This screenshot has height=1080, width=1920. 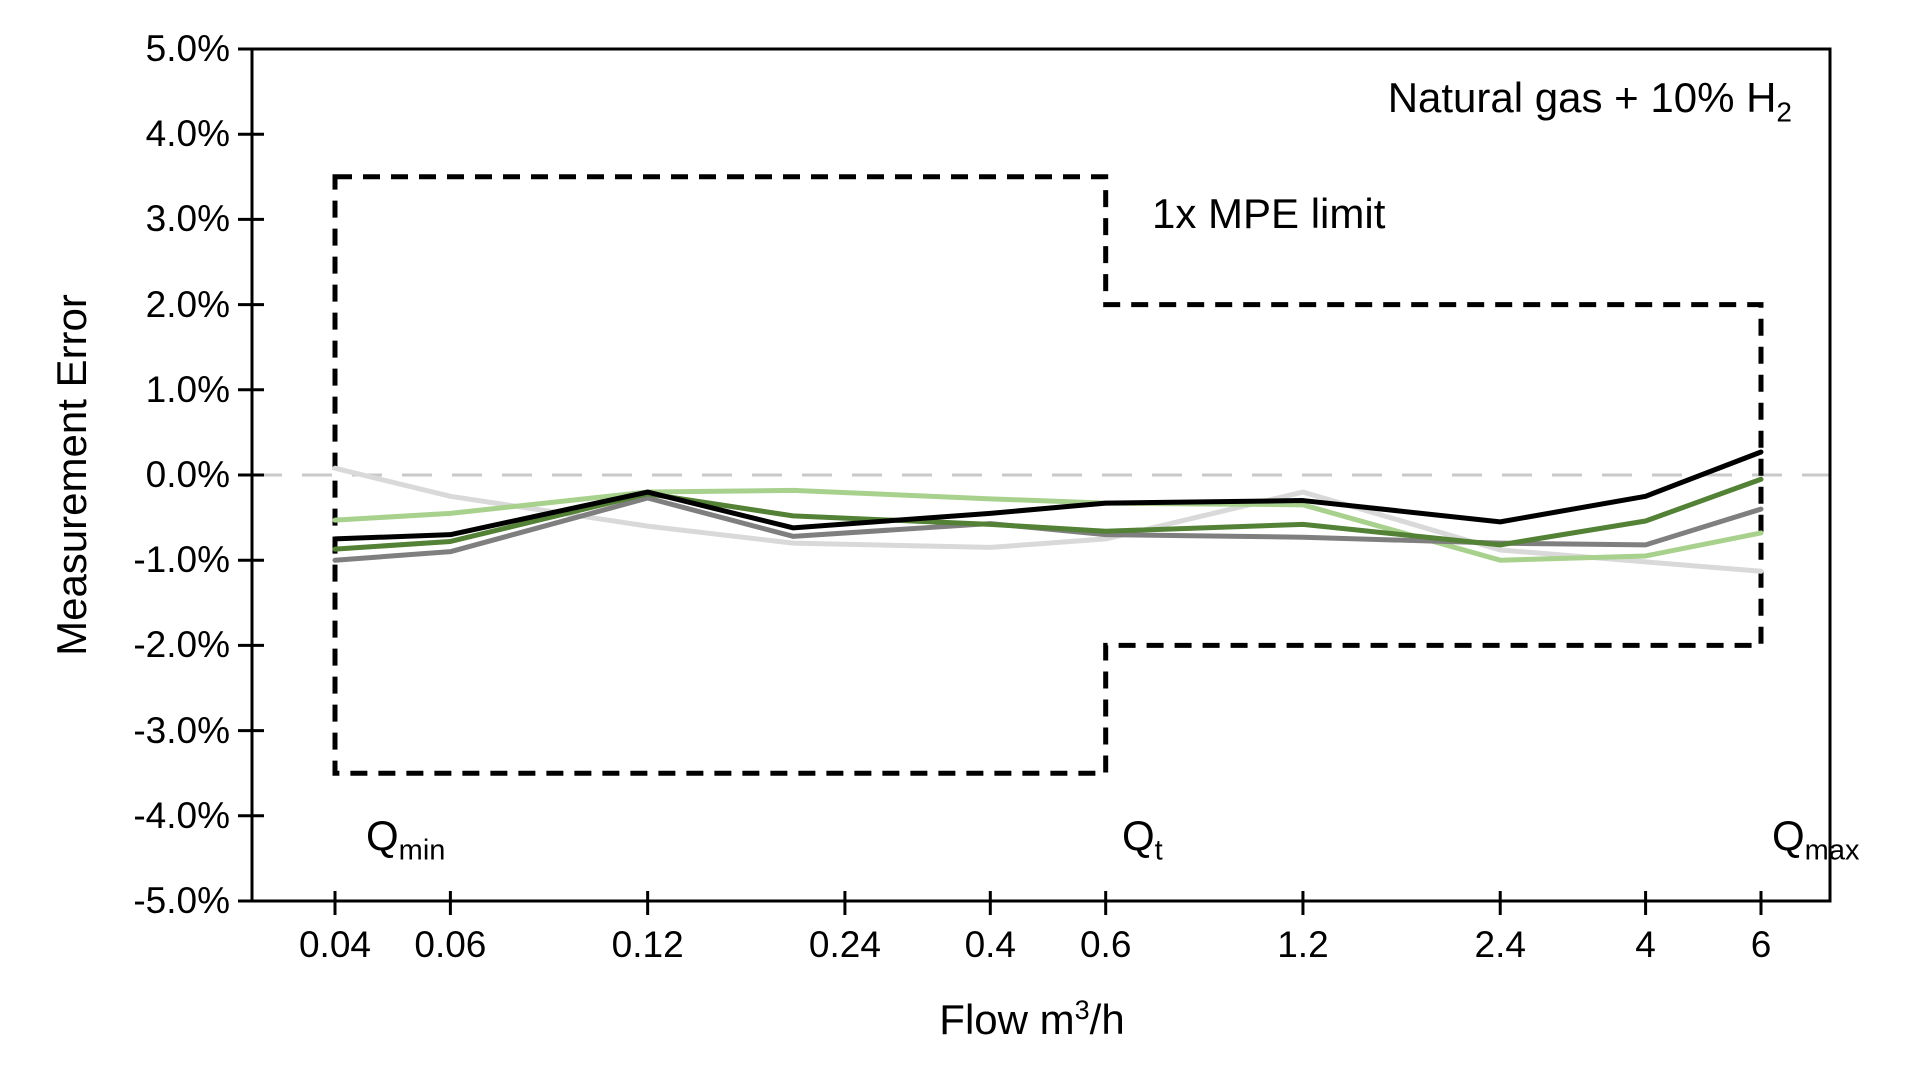 What do you see at coordinates (1832, 850) in the screenshot?
I see `qmax-sub: max` at bounding box center [1832, 850].